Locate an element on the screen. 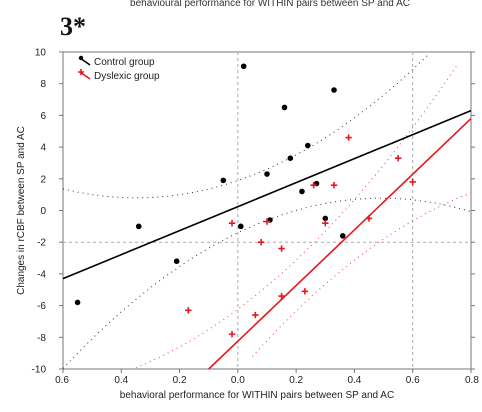 This screenshot has width=482, height=412. y-tick-label: -2 is located at coordinates (41, 243).